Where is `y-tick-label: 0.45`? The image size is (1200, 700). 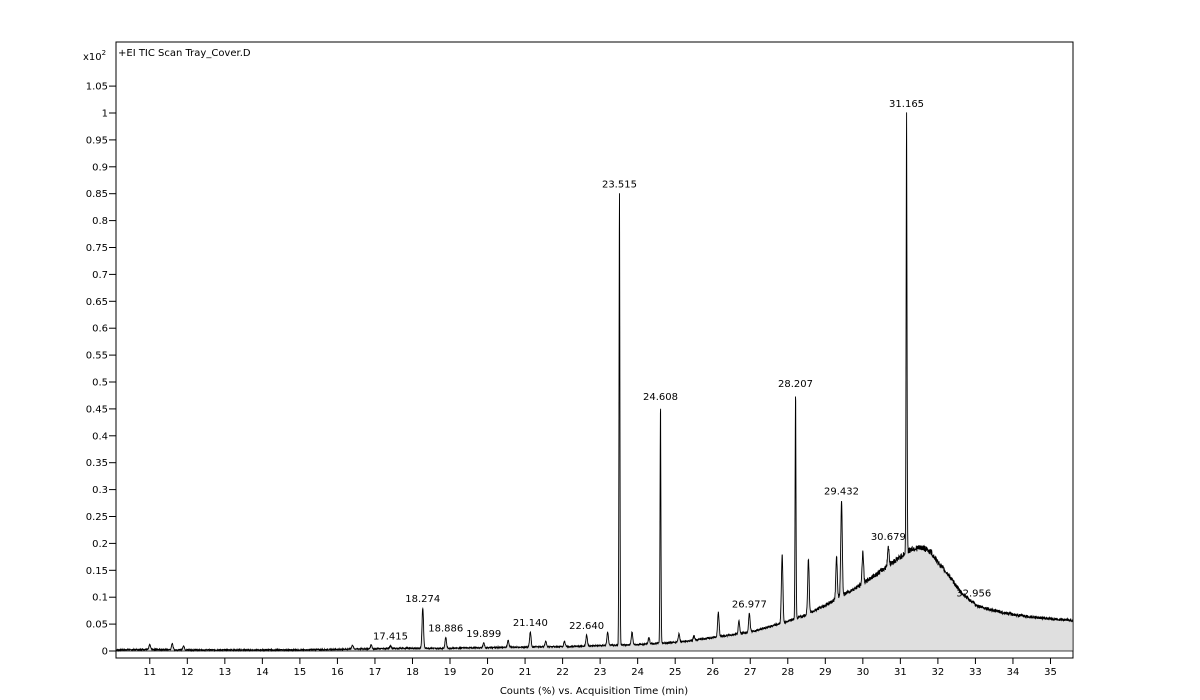 y-tick-label: 0.45 is located at coordinates (97, 409).